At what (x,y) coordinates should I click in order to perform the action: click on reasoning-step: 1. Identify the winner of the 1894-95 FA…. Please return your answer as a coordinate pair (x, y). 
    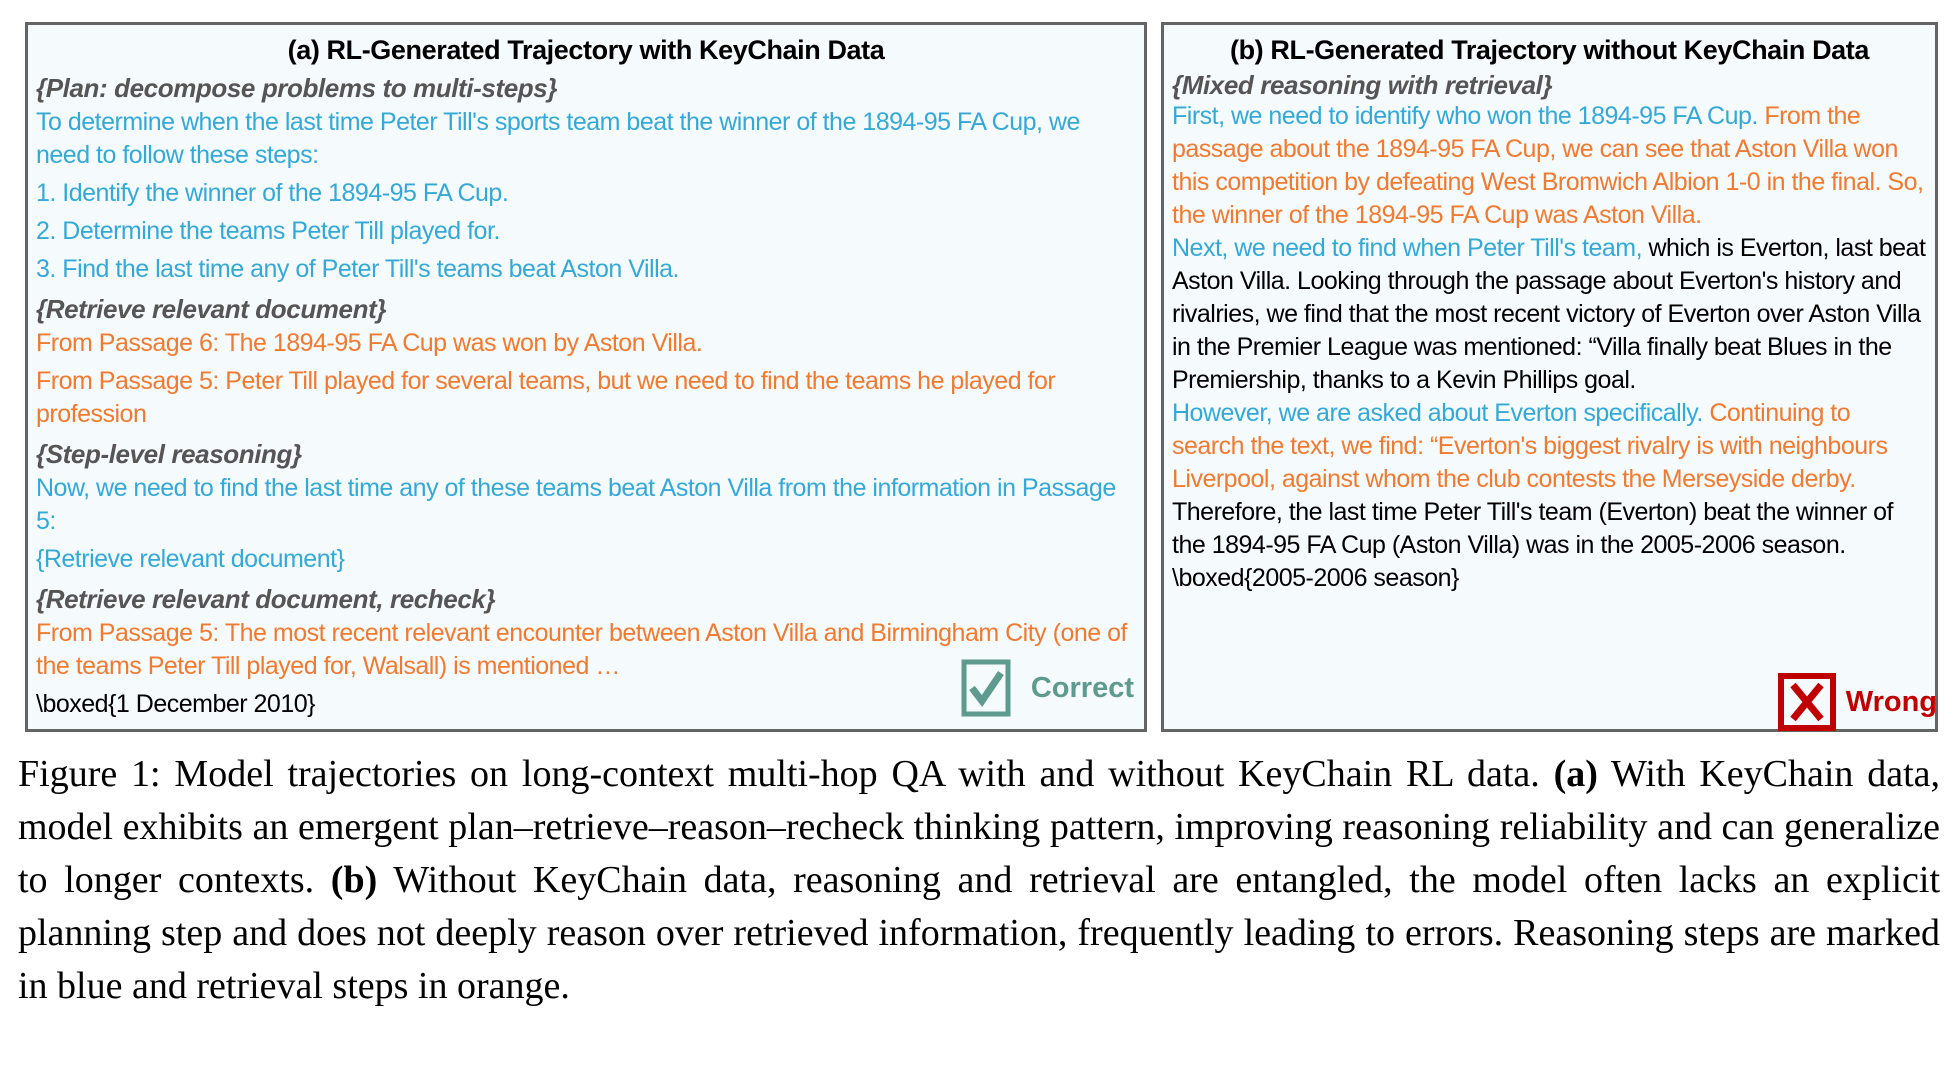
    Looking at the image, I should click on (272, 193).